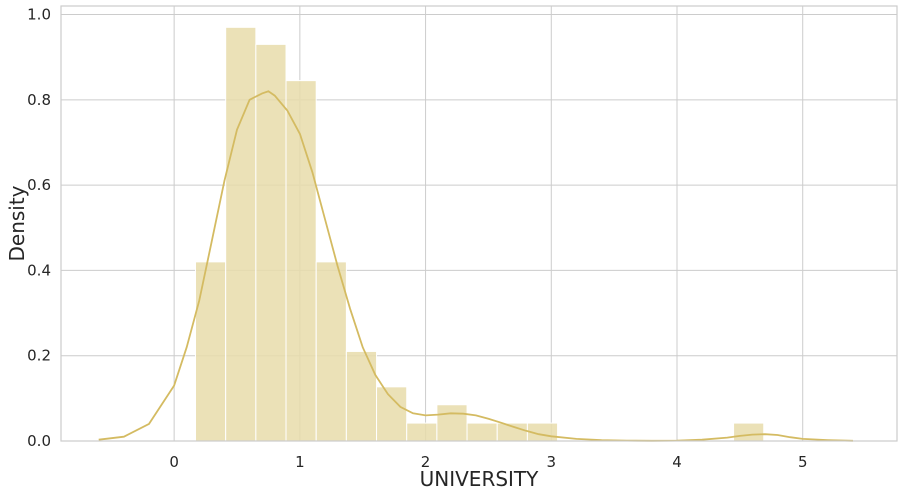  I want to click on y-tick-label-5: 1.0, so click(39, 15).